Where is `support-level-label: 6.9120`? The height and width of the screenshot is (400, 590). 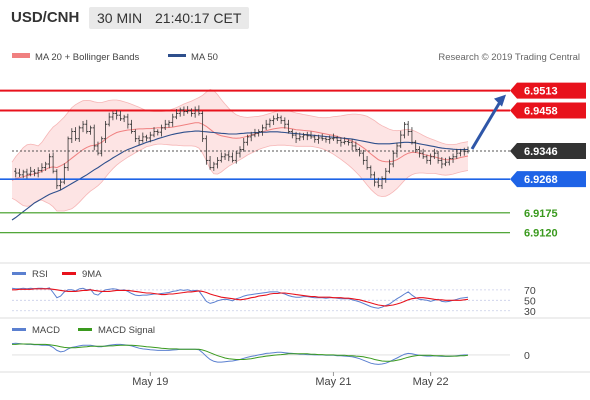 support-level-label: 6.9120 is located at coordinates (541, 234).